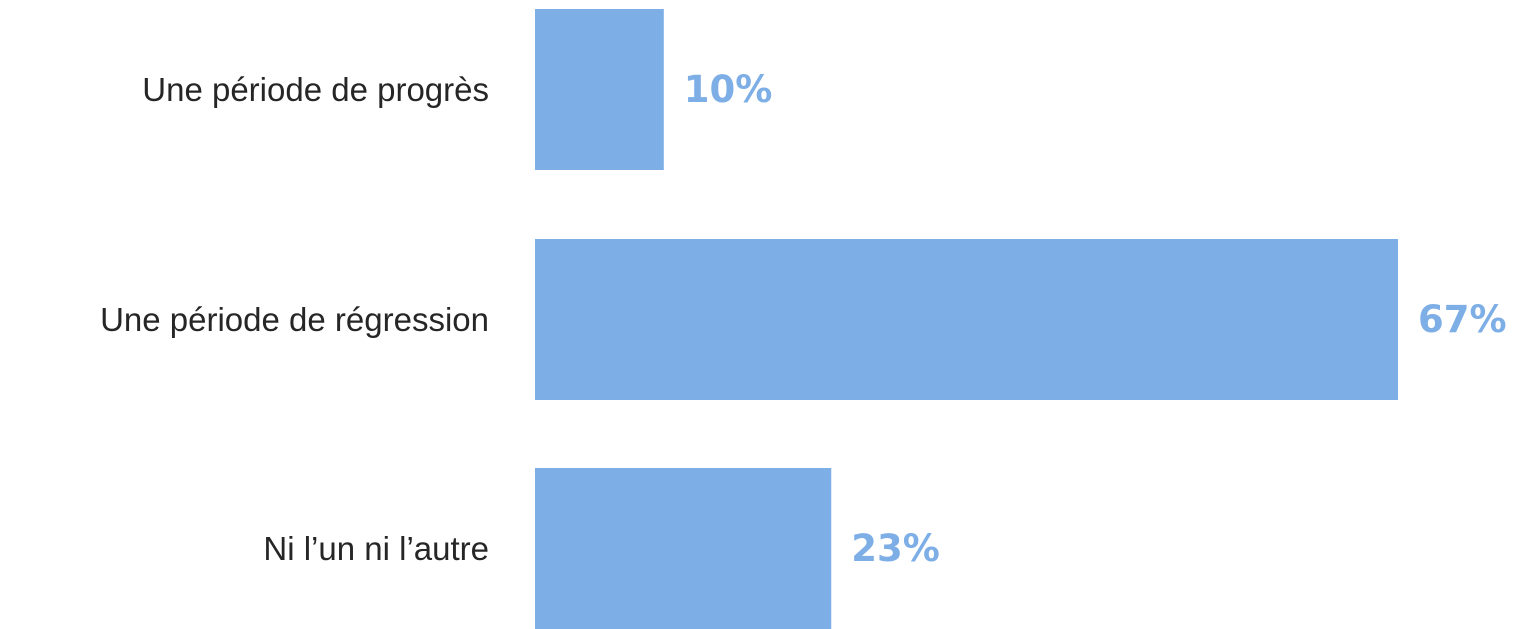 The width and height of the screenshot is (1514, 629). I want to click on category-label: Une période de progrès, so click(315, 89).